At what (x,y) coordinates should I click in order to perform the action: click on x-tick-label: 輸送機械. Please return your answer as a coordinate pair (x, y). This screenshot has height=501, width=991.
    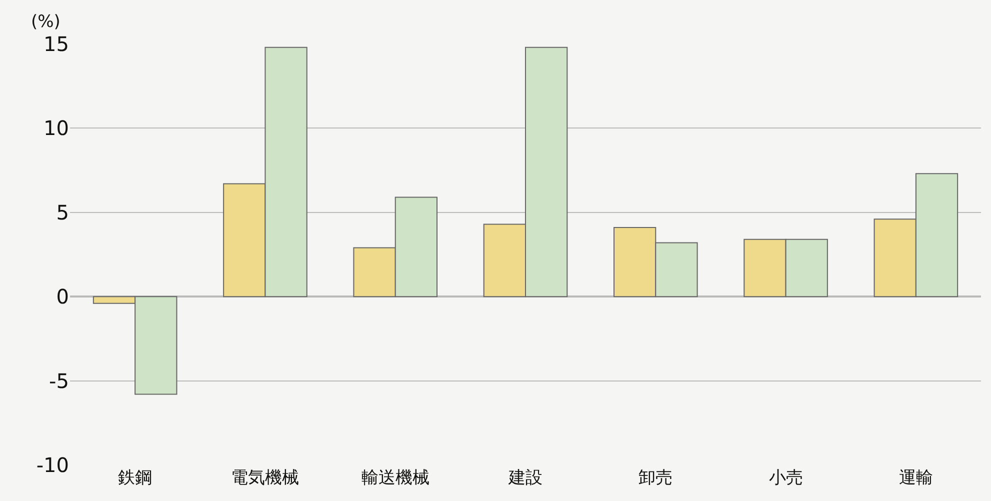
    Looking at the image, I should click on (395, 478).